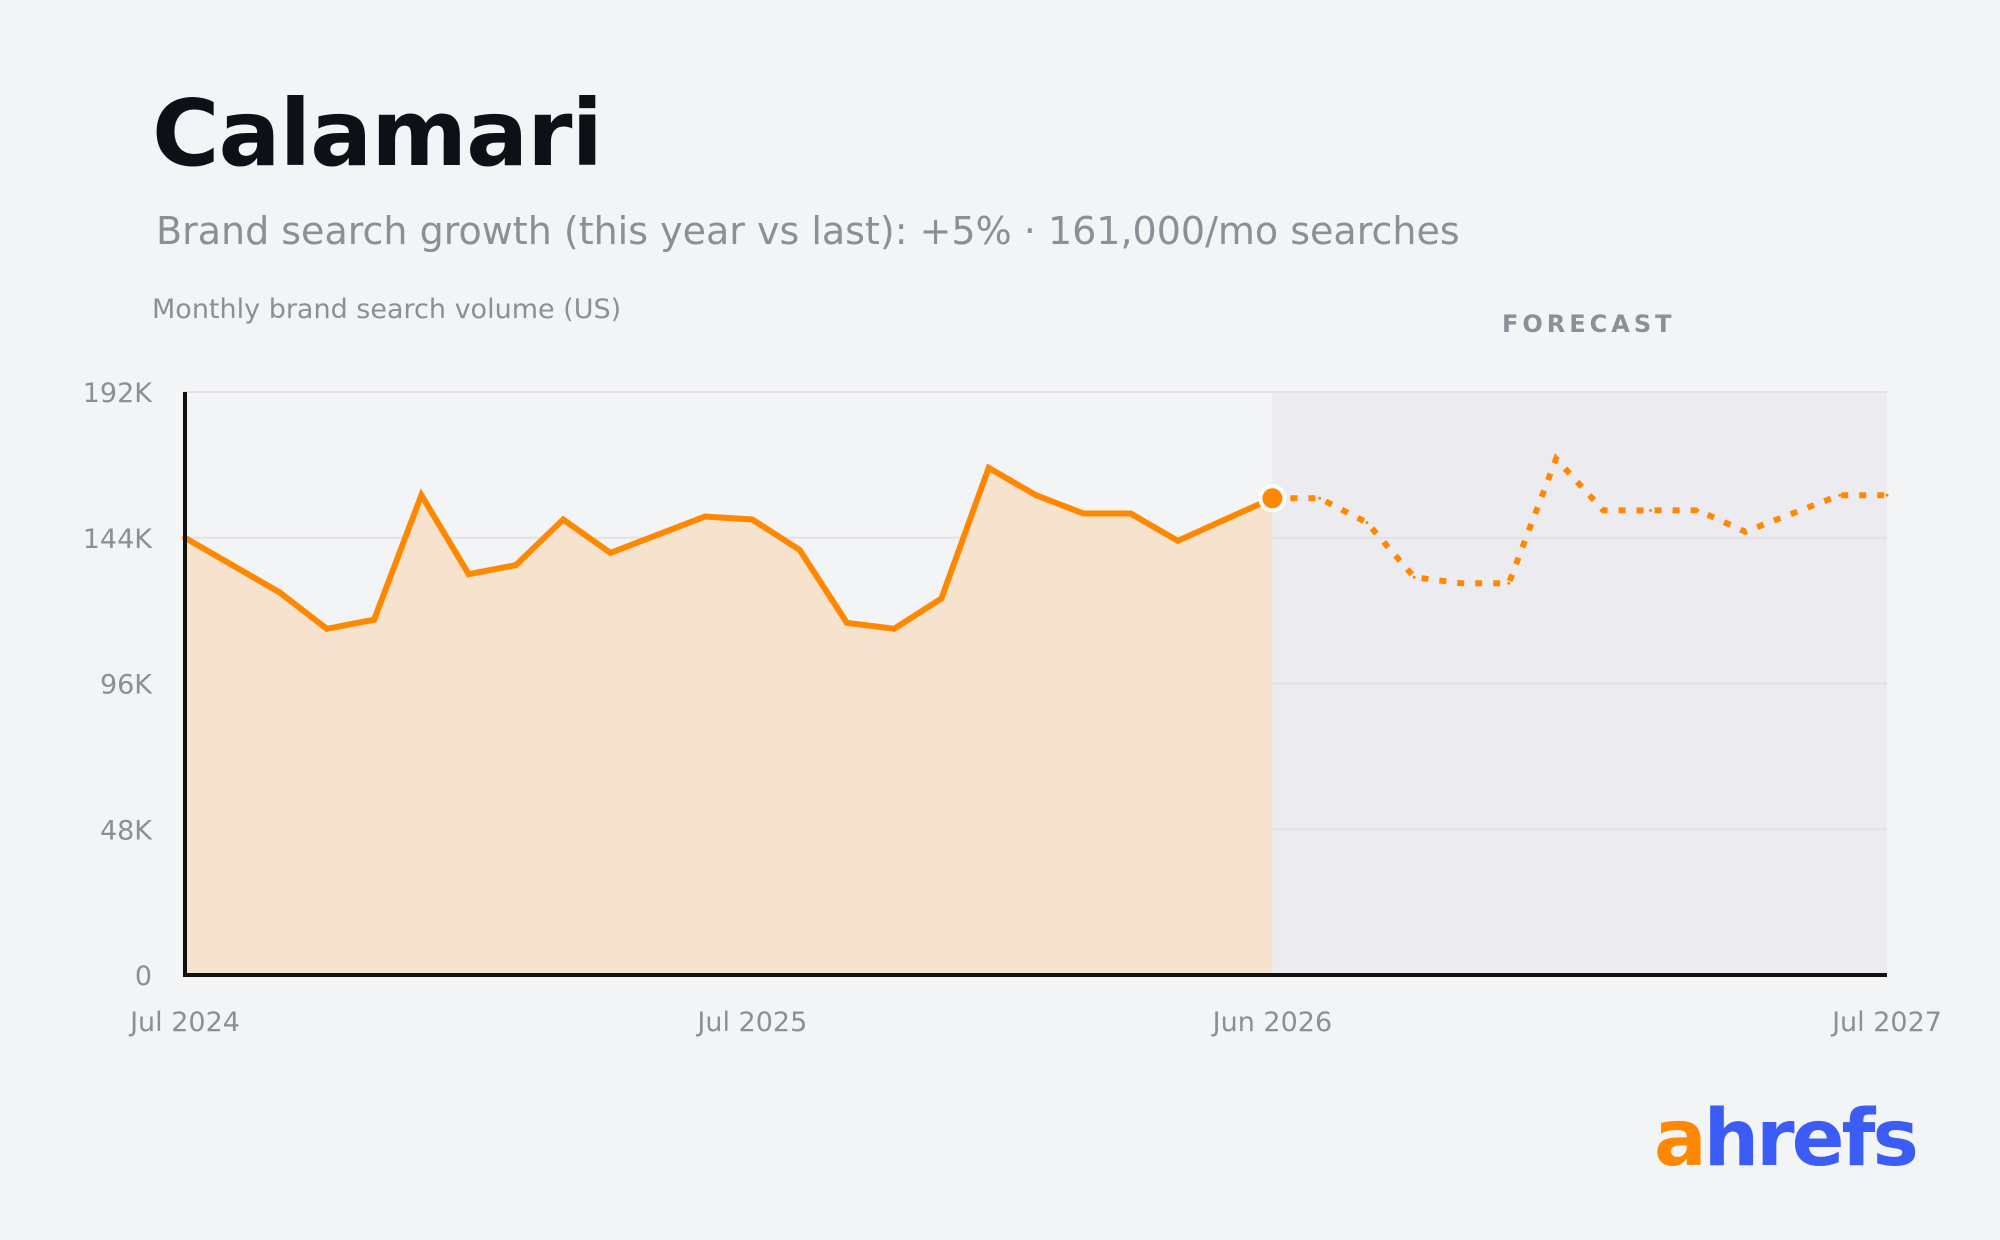 This screenshot has height=1240, width=2000. Describe the element at coordinates (143, 976) in the screenshot. I see `y-tick-label: 0` at that location.